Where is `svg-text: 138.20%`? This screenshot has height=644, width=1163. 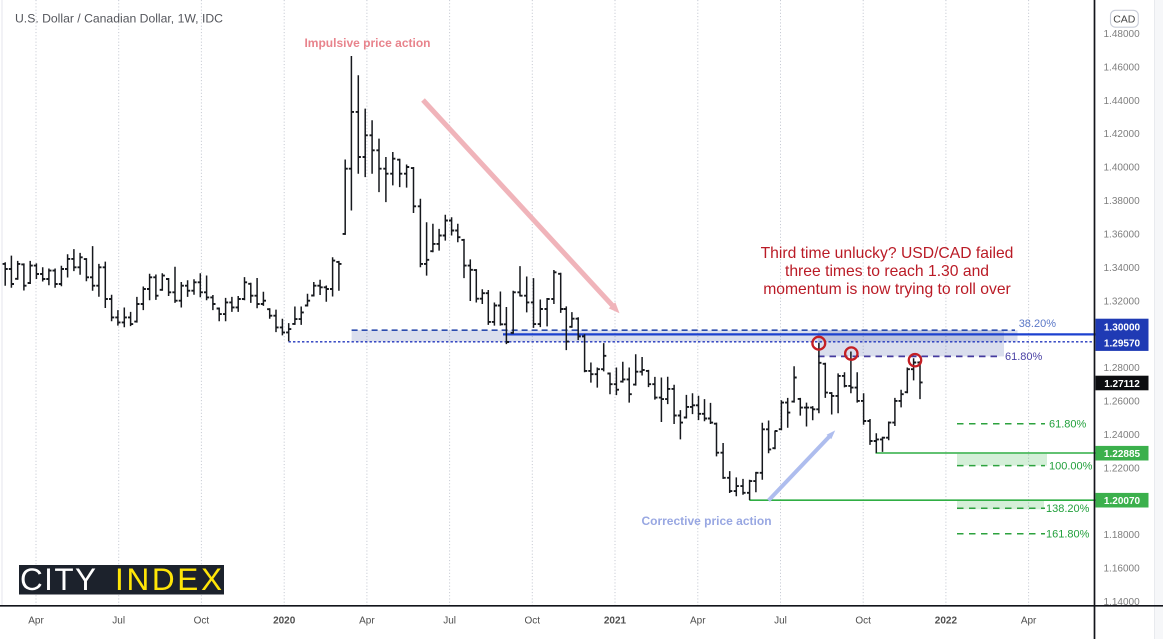 svg-text: 138.20% is located at coordinates (1068, 509).